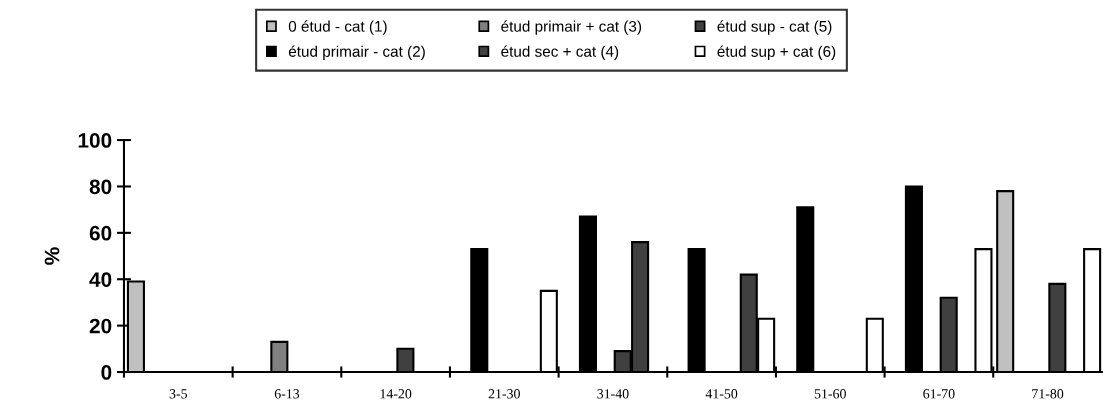  Describe the element at coordinates (721, 394) in the screenshot. I see `x-tick-label: 41-50` at that location.